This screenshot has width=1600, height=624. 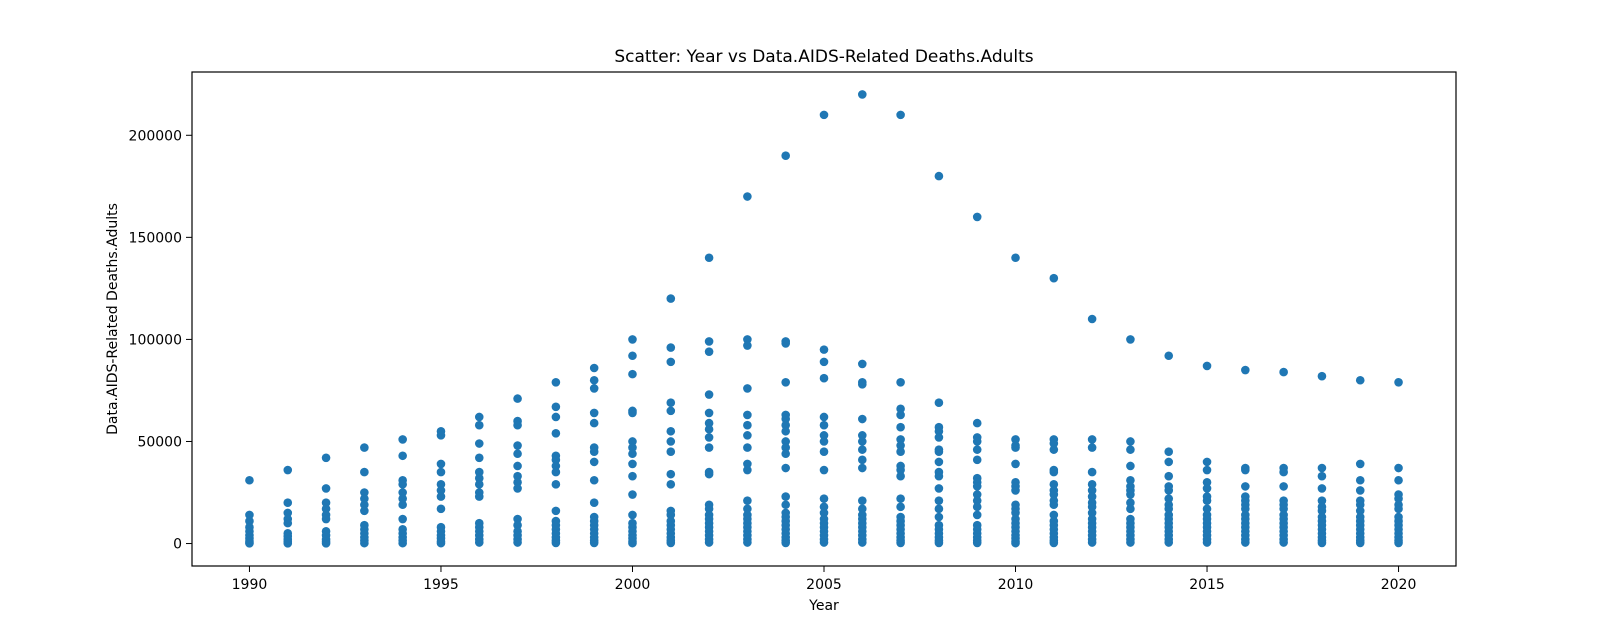 I want to click on x-tick-label: 2000, so click(x=633, y=585).